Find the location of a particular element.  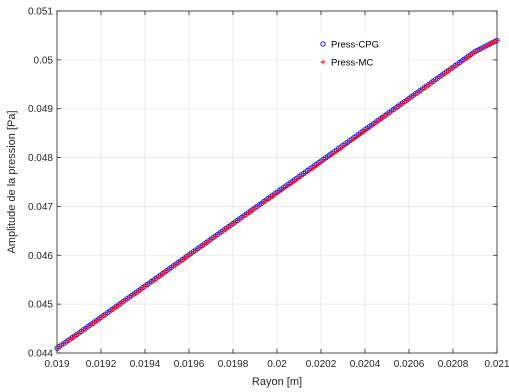

x-tick-label: 0.0198 is located at coordinates (233, 364).